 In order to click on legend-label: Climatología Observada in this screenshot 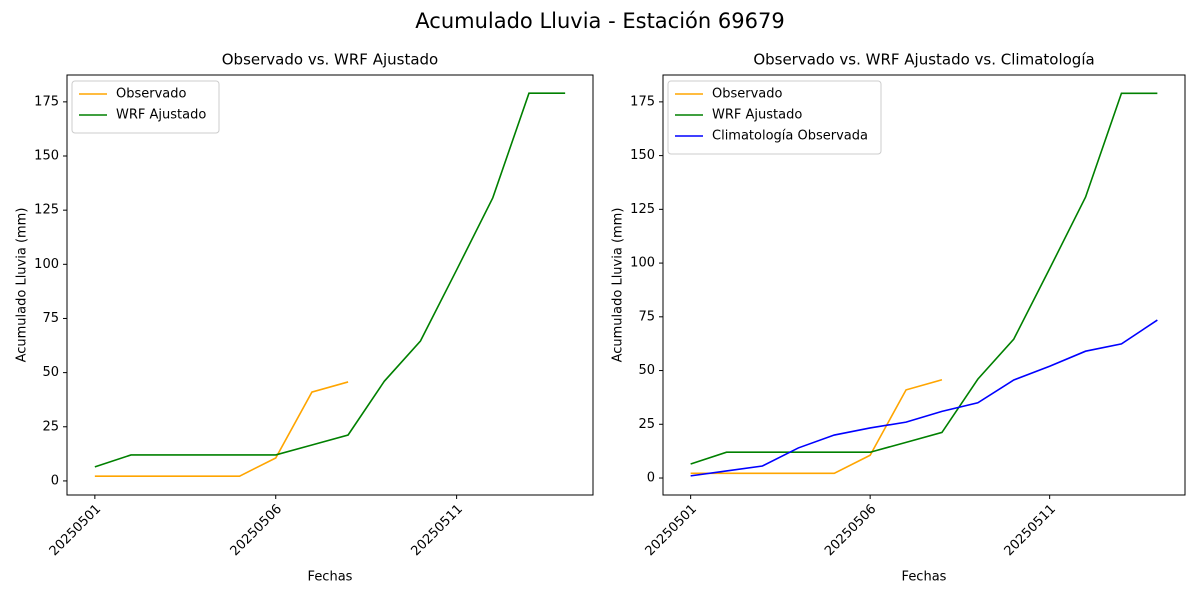, I will do `click(790, 136)`.